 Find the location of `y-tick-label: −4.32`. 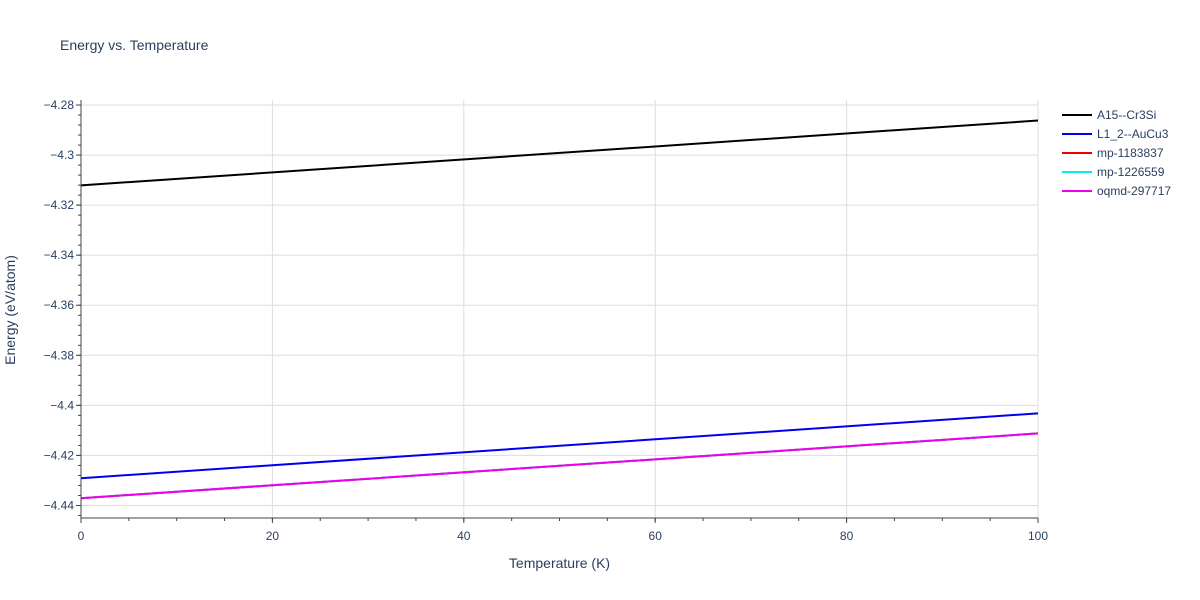

y-tick-label: −4.32 is located at coordinates (59, 205).